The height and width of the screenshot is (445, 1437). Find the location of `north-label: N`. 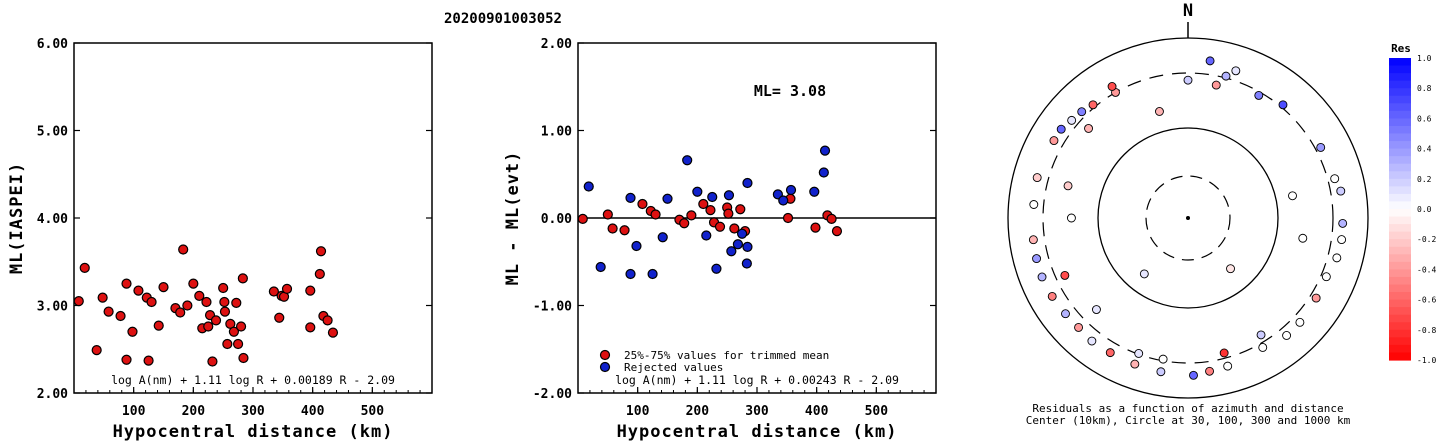

north-label: N is located at coordinates (1188, 11).